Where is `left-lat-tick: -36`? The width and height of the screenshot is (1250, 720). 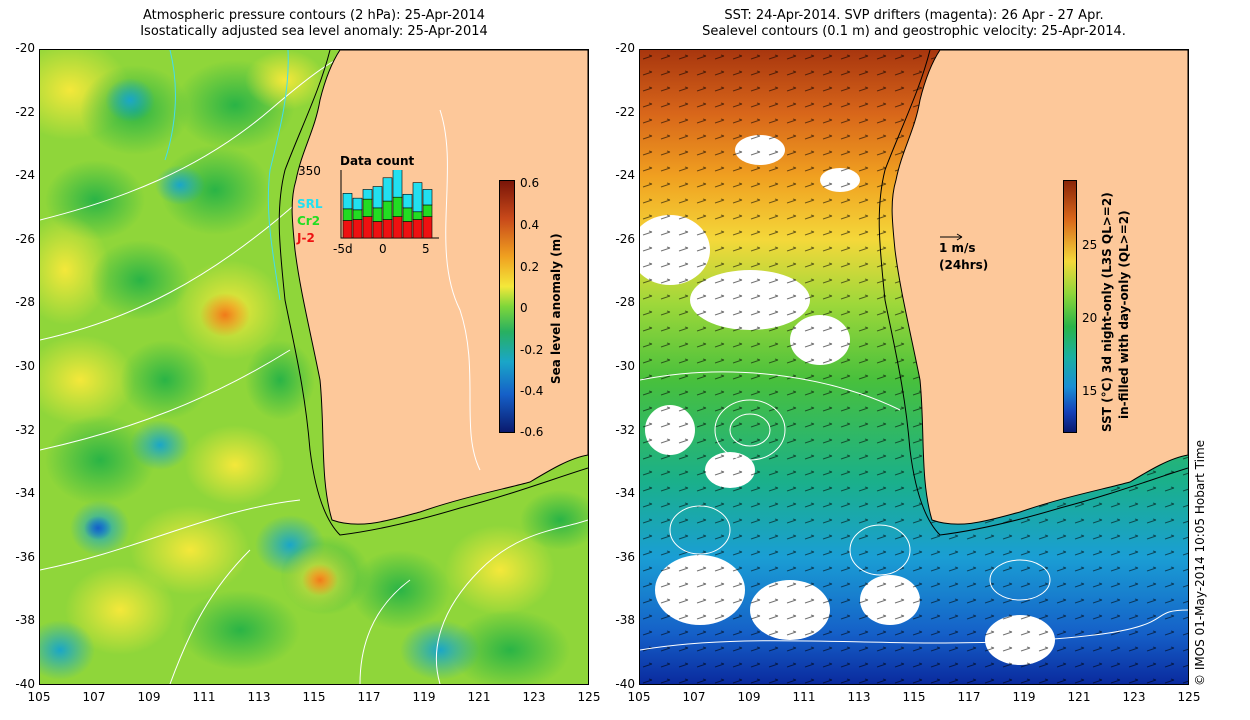 left-lat-tick: -36 is located at coordinates (25, 556).